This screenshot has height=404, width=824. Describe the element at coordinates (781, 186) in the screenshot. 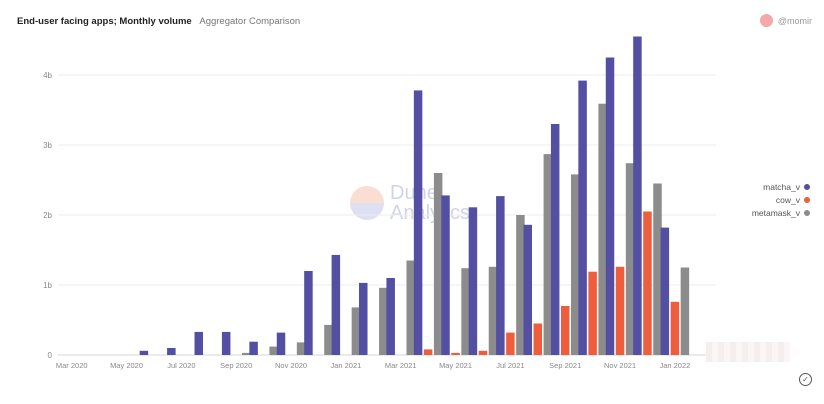

I see `legend-label: matcha_v` at that location.